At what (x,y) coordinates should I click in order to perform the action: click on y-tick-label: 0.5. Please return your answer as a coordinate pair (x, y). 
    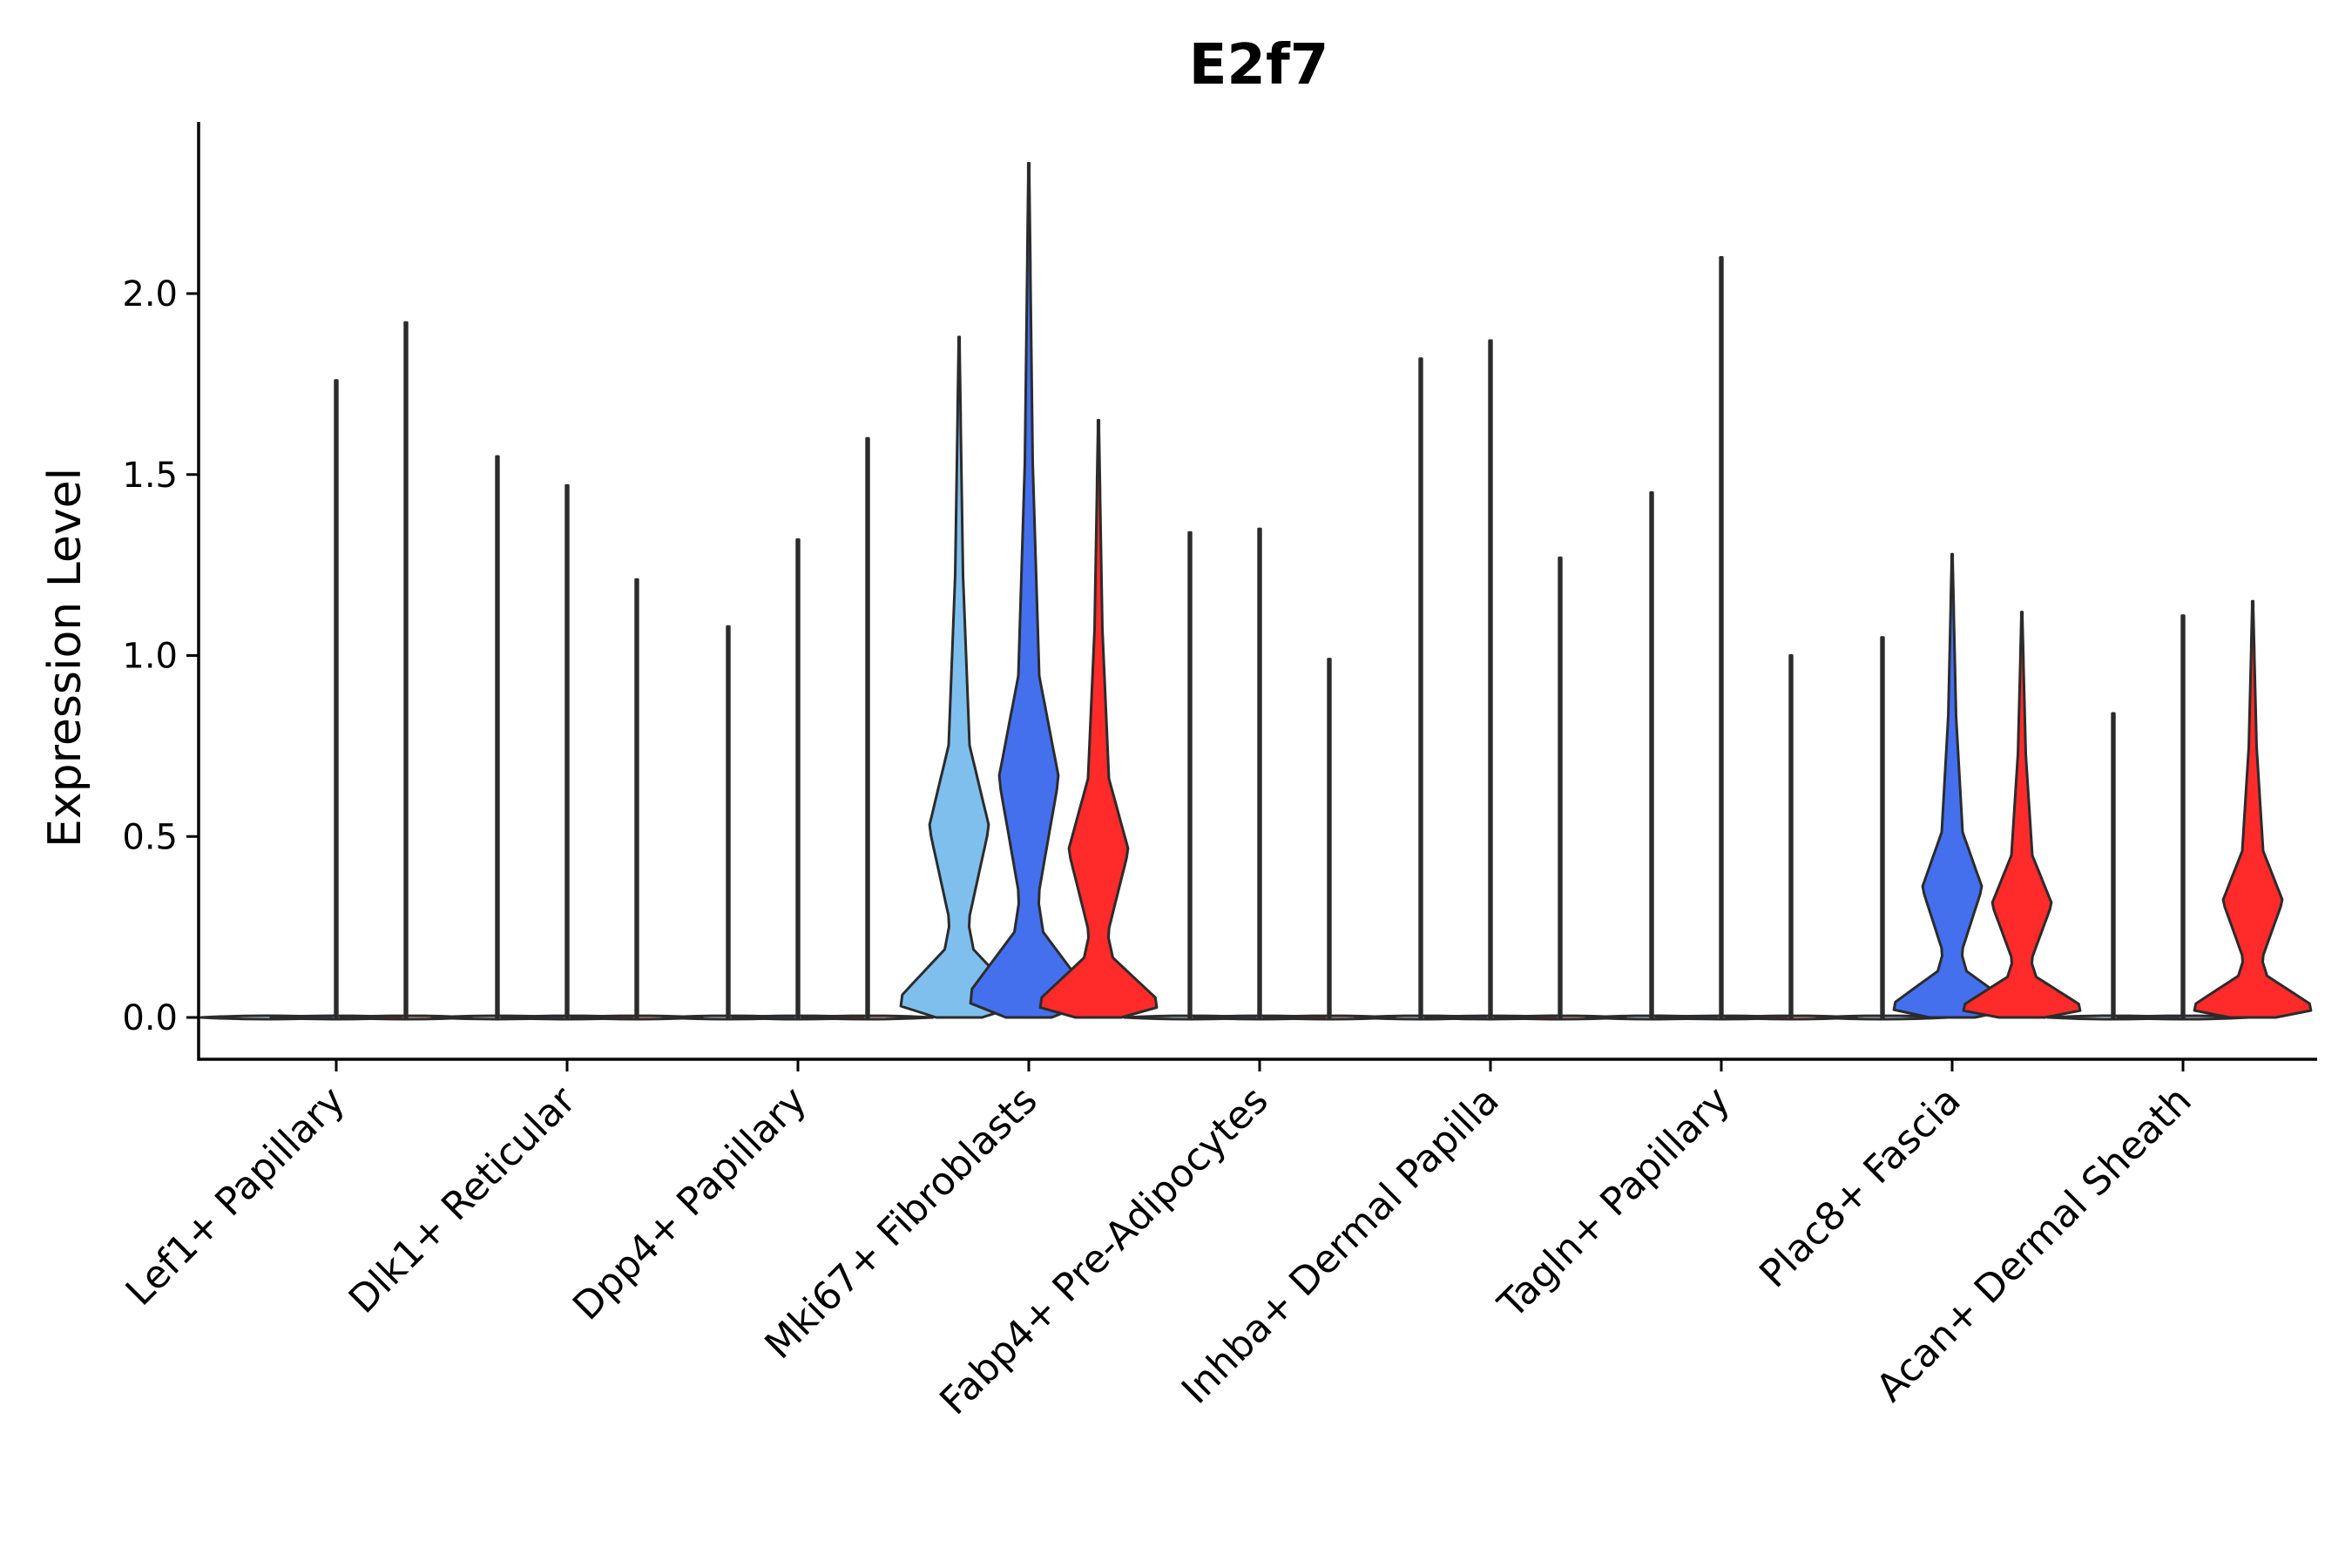
    Looking at the image, I should click on (150, 837).